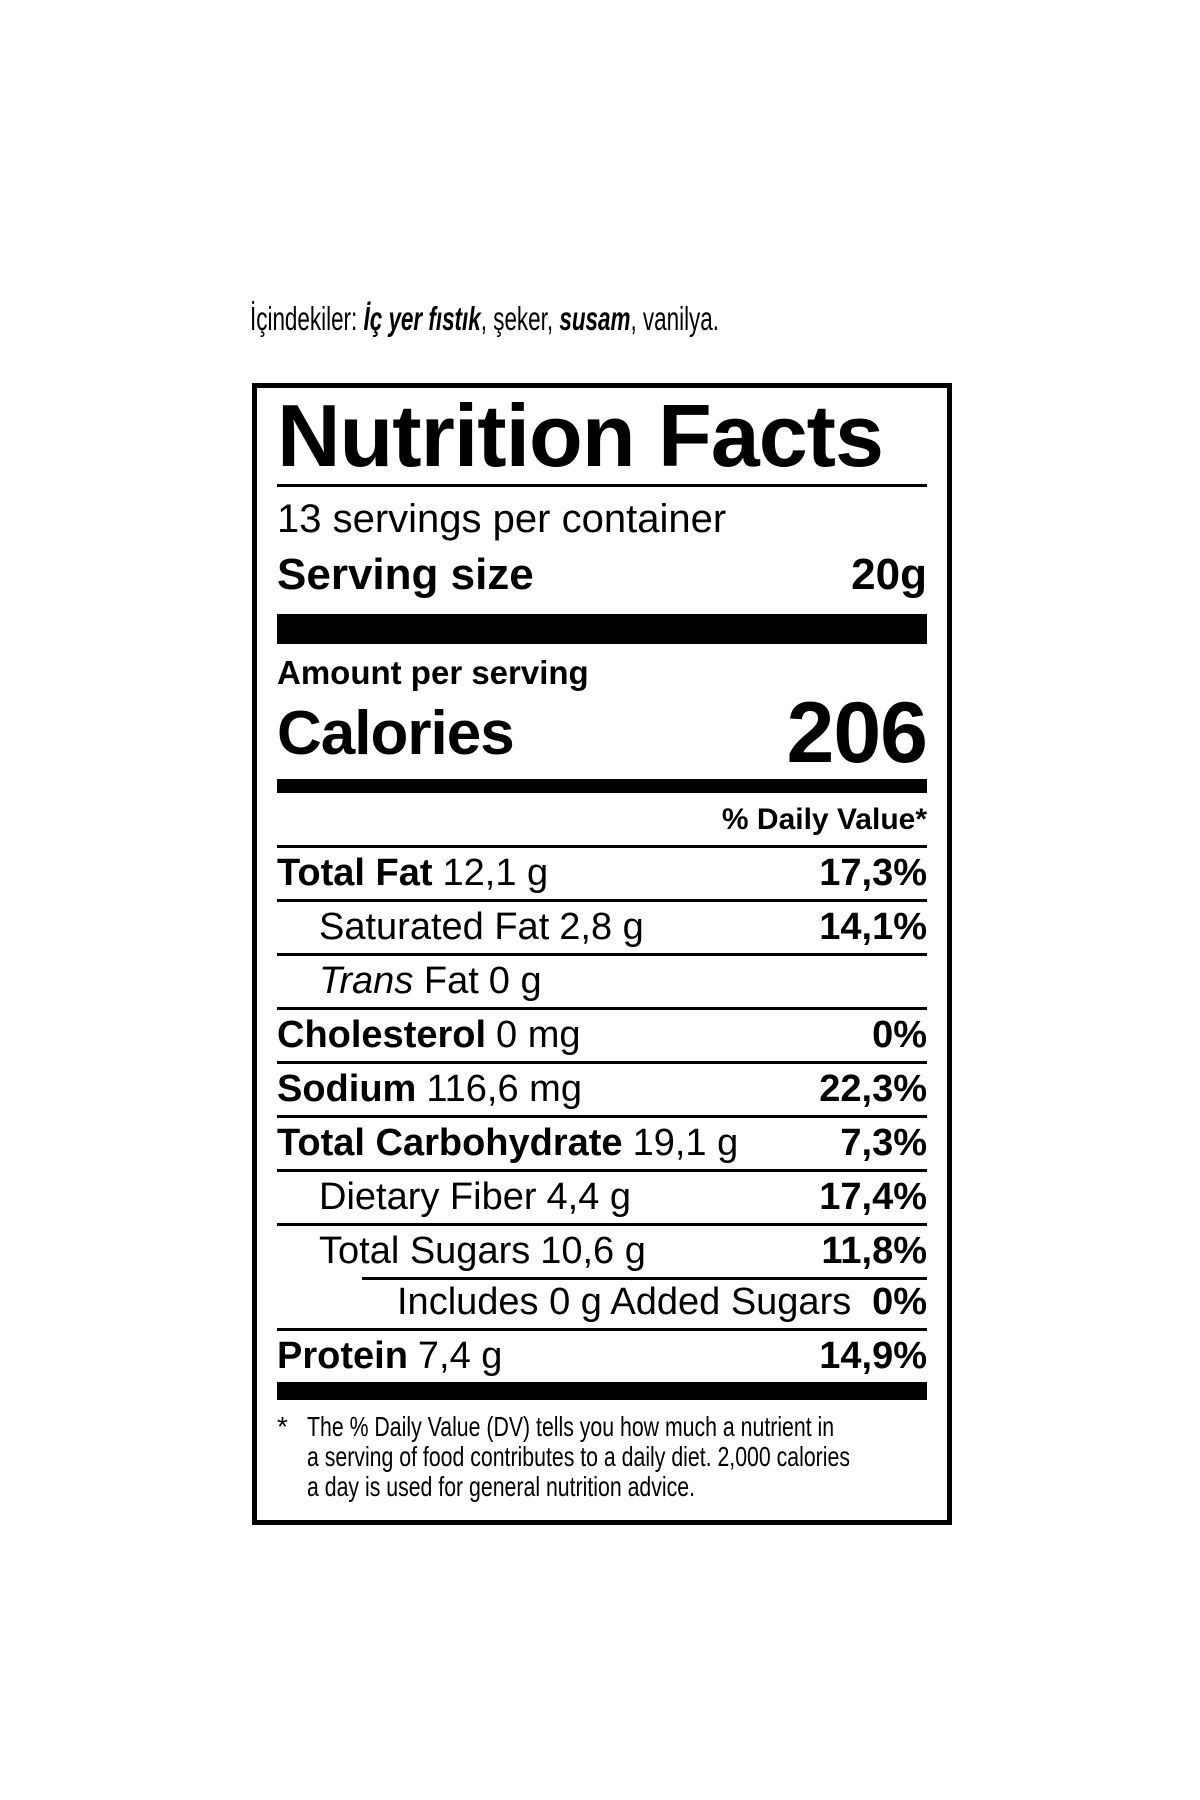 The image size is (1200, 1800). What do you see at coordinates (889, 574) in the screenshot?
I see `serving-size-value: 20g` at bounding box center [889, 574].